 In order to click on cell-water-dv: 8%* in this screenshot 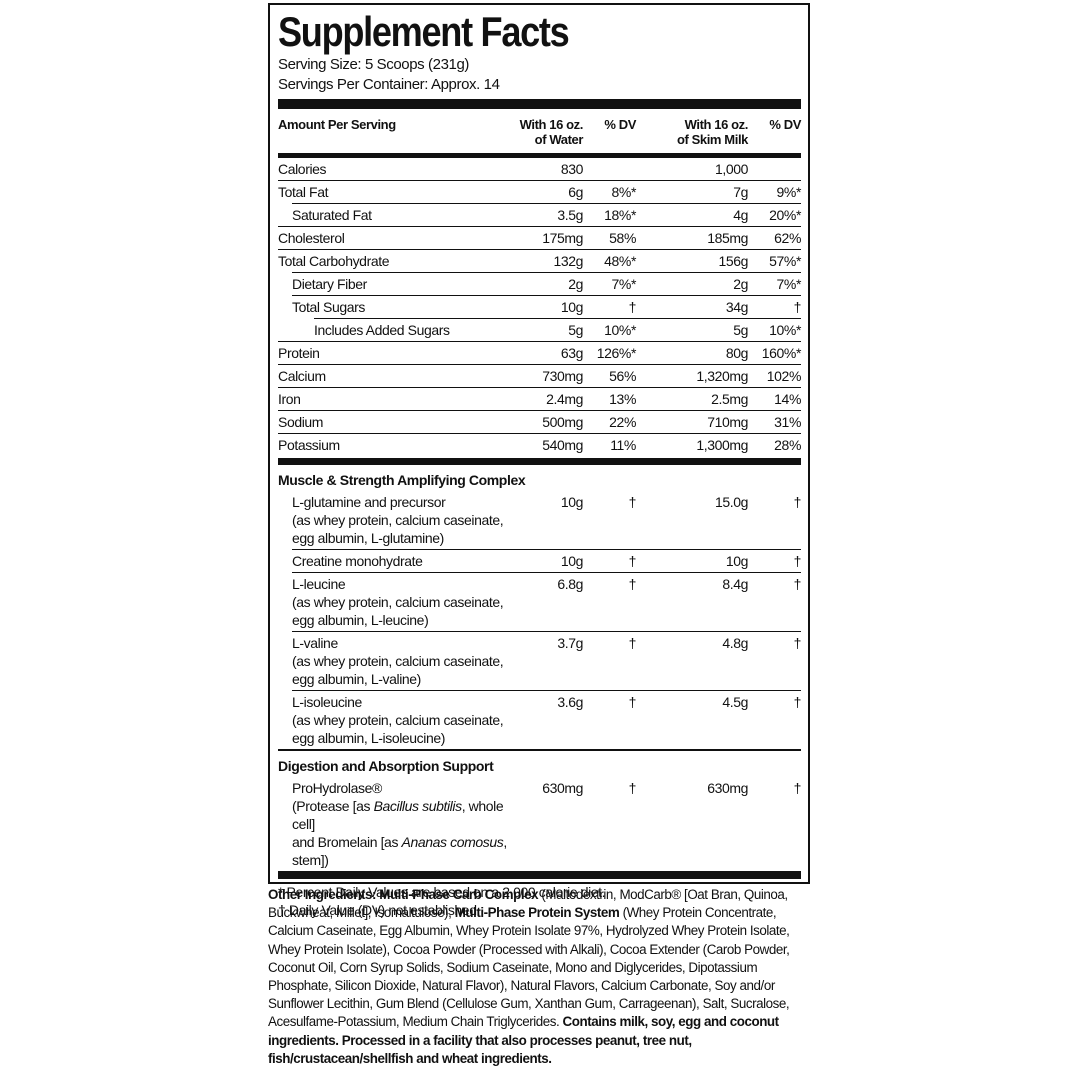, I will do `click(624, 192)`.